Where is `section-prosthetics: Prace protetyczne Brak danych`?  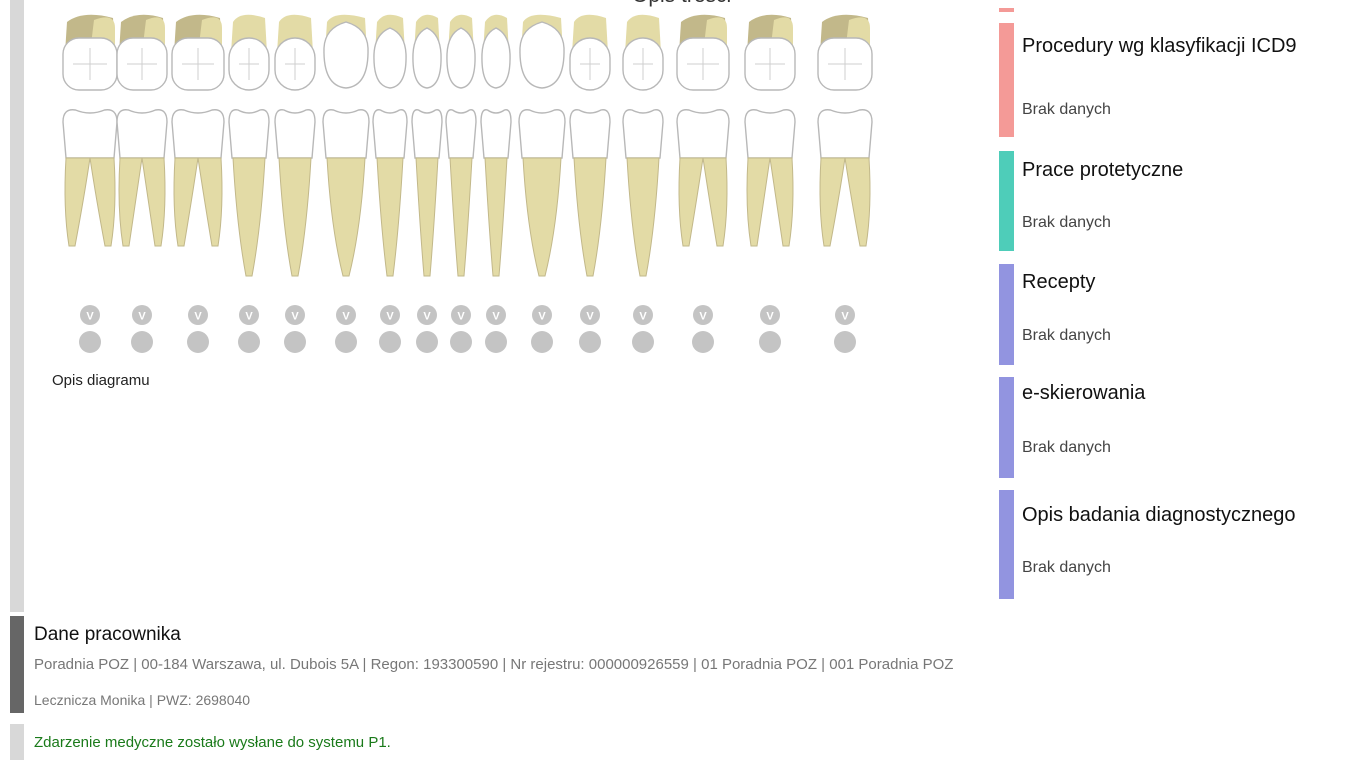 section-prosthetics: Prace protetyczne Brak danych is located at coordinates (1177, 201).